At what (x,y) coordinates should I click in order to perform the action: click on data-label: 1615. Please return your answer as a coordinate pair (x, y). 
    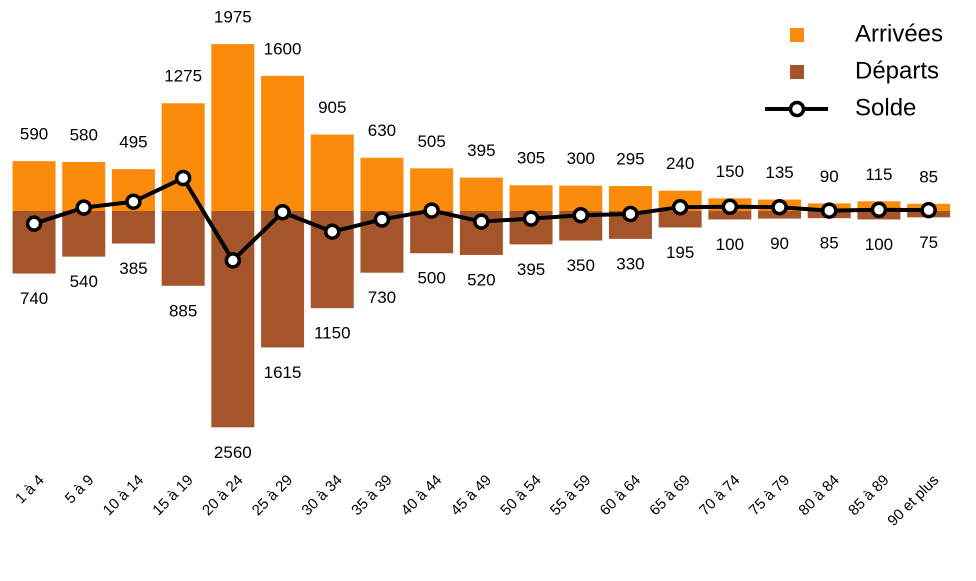
    Looking at the image, I should click on (283, 372).